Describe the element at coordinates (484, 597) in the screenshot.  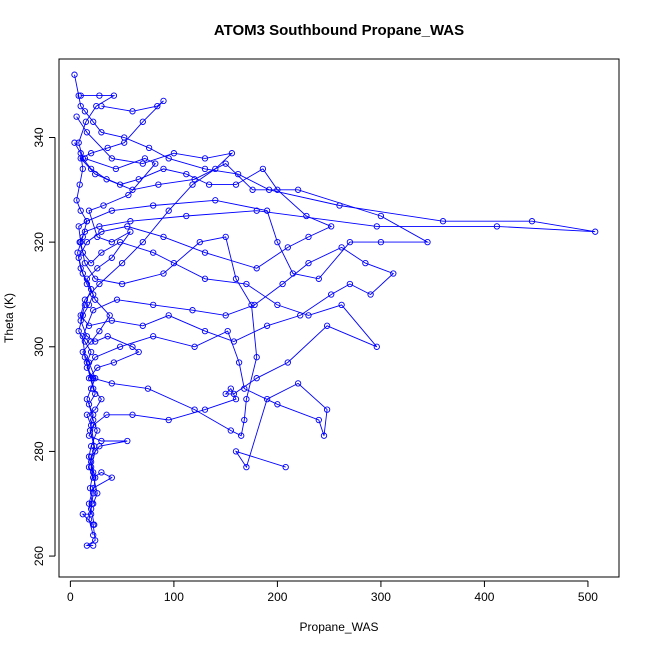
I see `x-tick-label: 400` at that location.